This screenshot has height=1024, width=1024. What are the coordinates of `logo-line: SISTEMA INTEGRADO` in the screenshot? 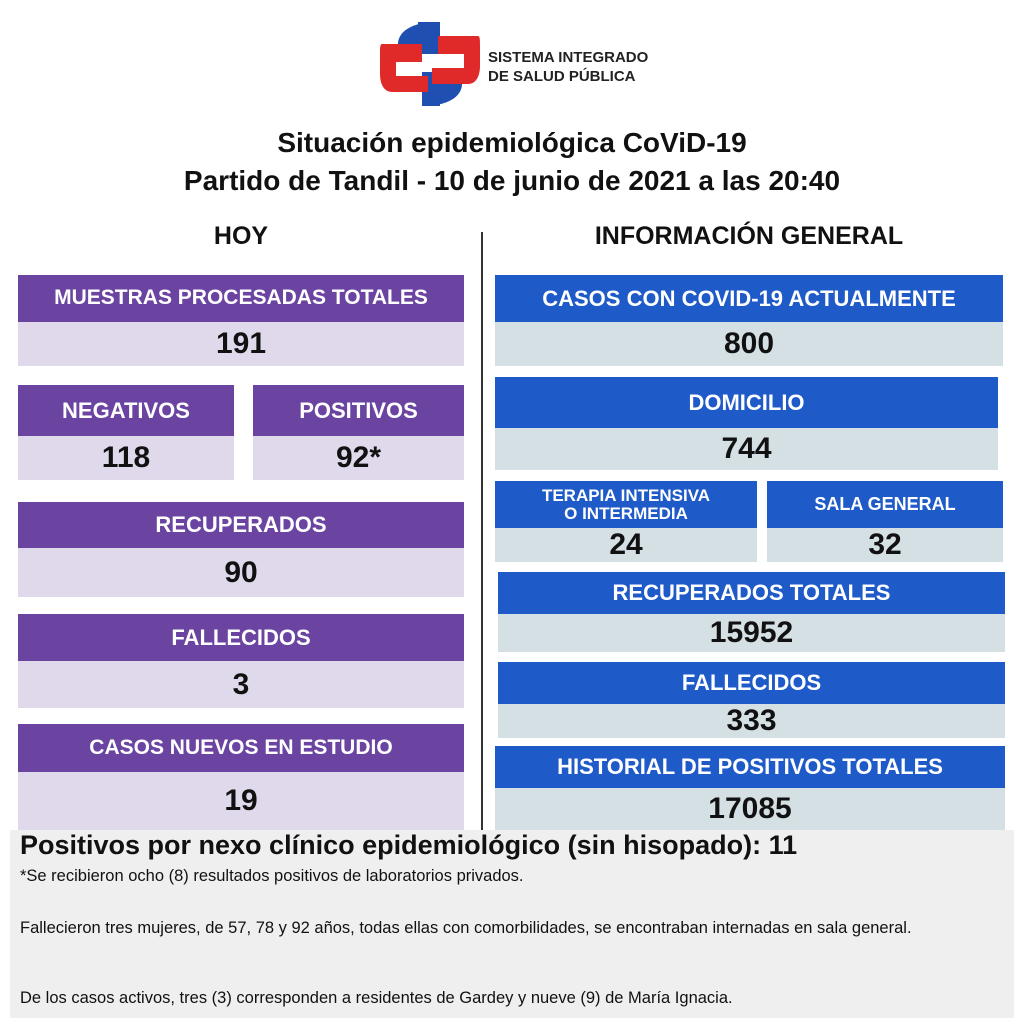 It's located at (568, 57).